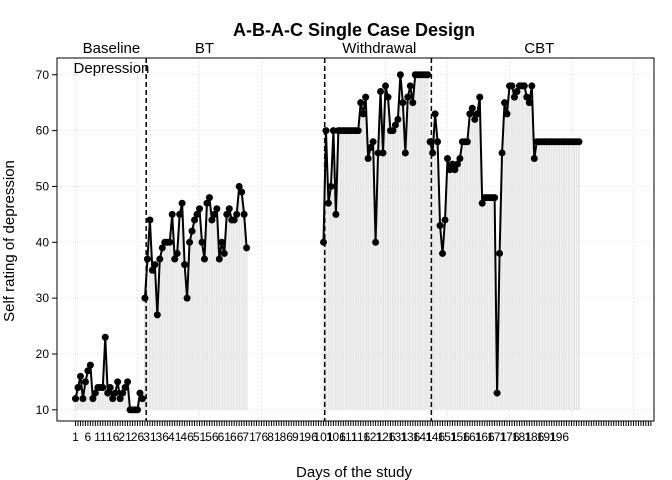 Image resolution: width=672 pixels, height=480 pixels. Describe the element at coordinates (373, 437) in the screenshot. I see `x-tick-label: 121` at that location.